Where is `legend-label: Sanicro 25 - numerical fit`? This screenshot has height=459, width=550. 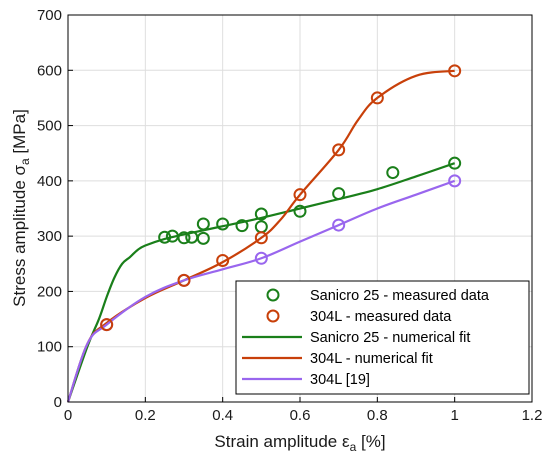 legend-label: Sanicro 25 - numerical fit is located at coordinates (390, 338).